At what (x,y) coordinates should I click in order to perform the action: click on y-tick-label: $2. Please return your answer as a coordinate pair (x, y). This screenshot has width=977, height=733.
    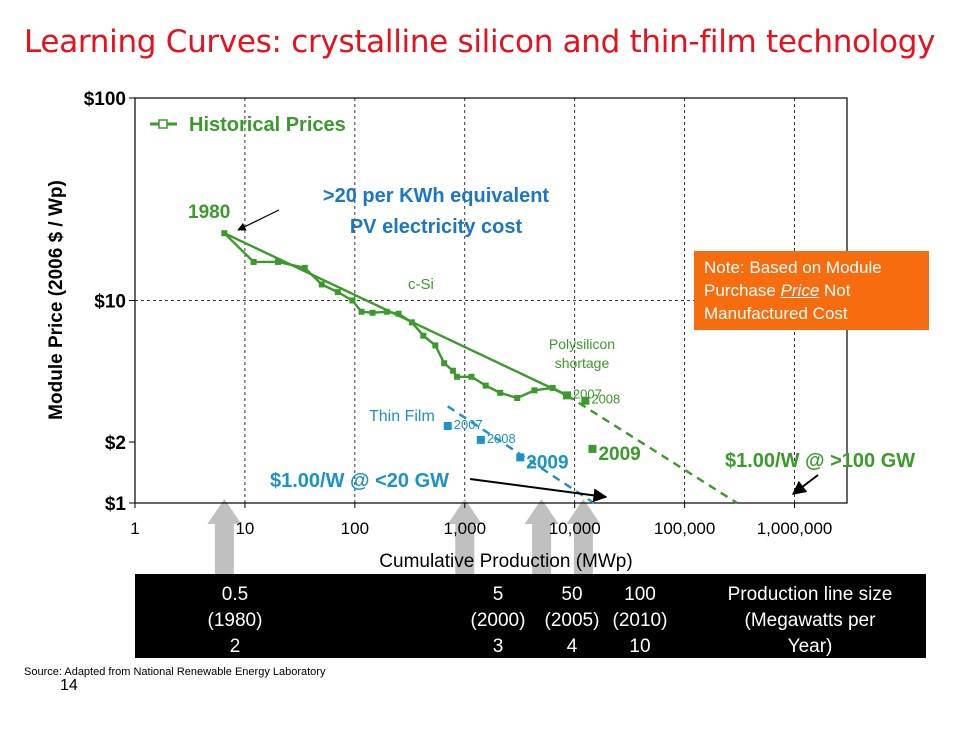
    Looking at the image, I should click on (115, 443).